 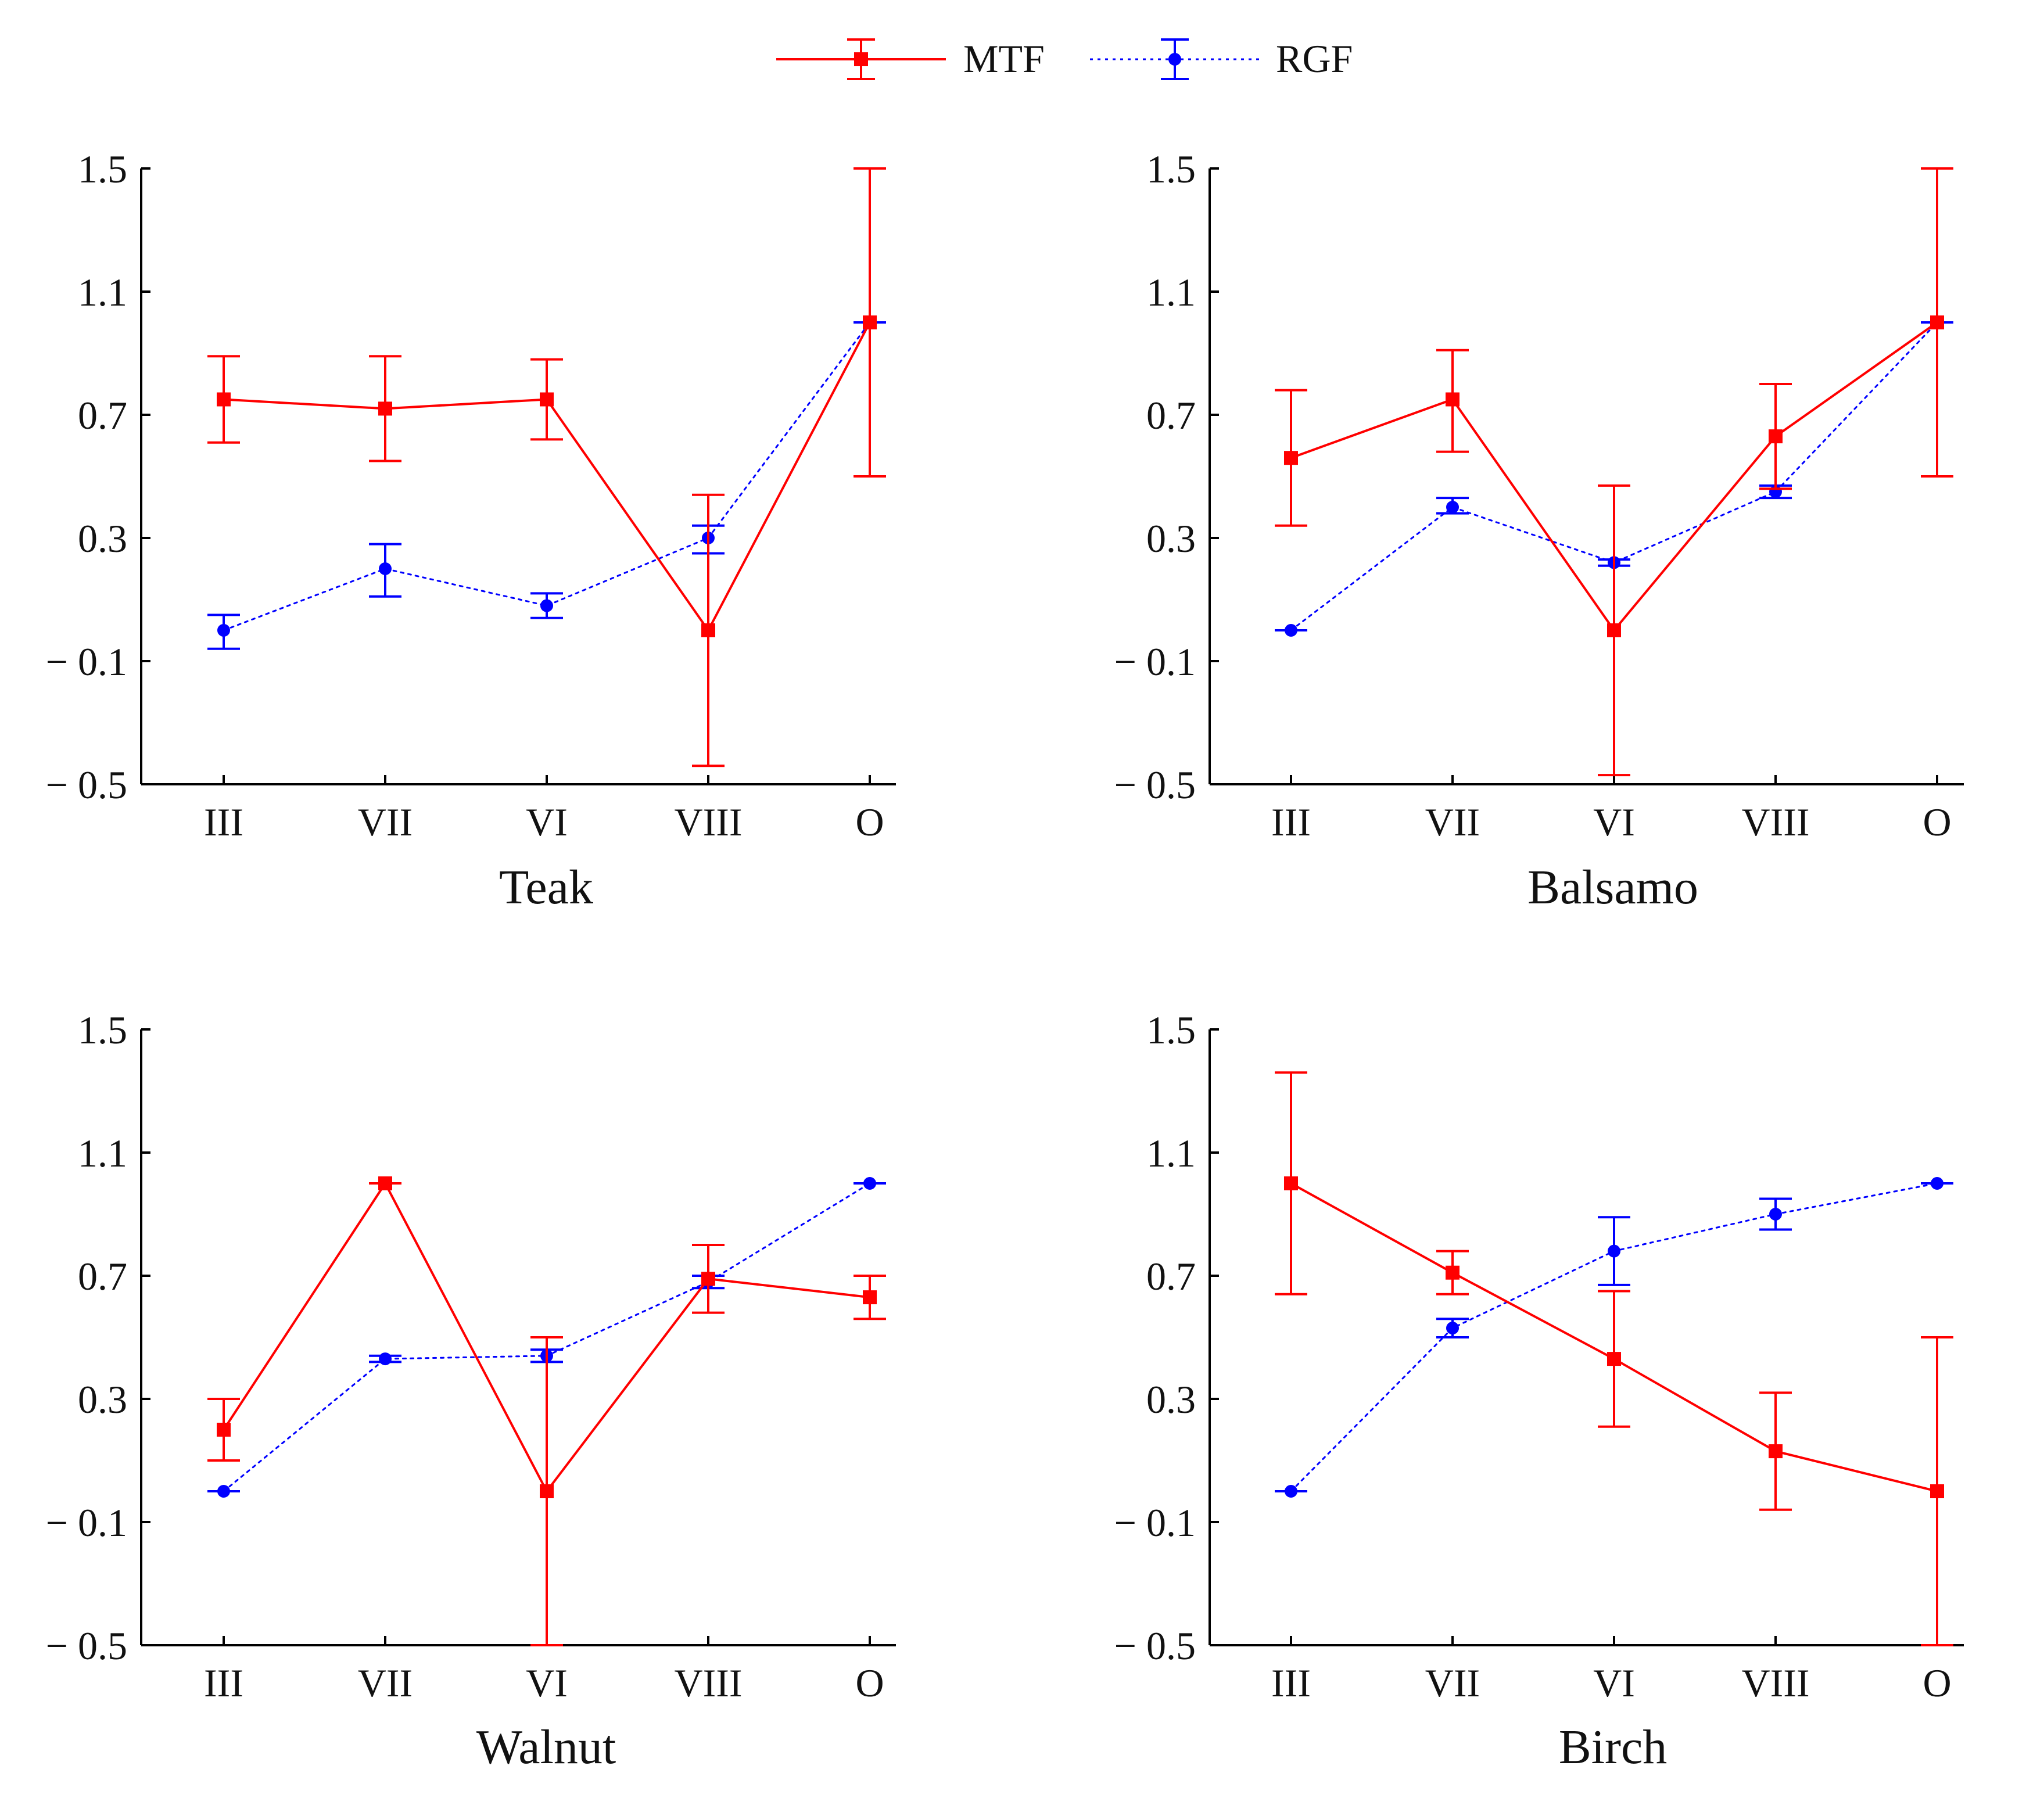 I want to click on legend-entry-mtf: MTF, so click(x=911, y=59).